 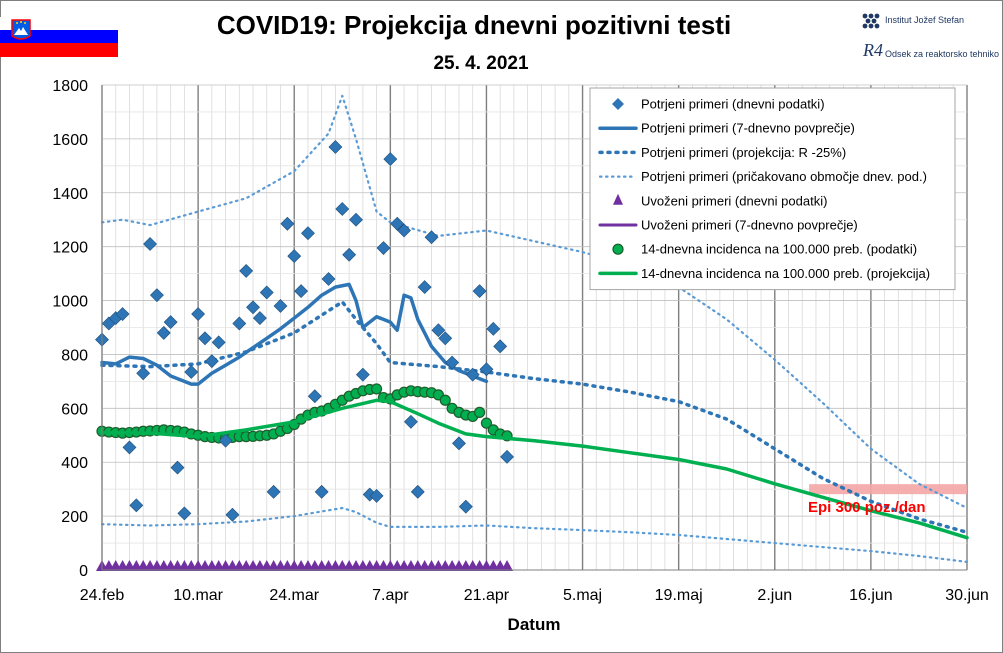 I want to click on x-tick-label: 21.apr, so click(x=487, y=595).